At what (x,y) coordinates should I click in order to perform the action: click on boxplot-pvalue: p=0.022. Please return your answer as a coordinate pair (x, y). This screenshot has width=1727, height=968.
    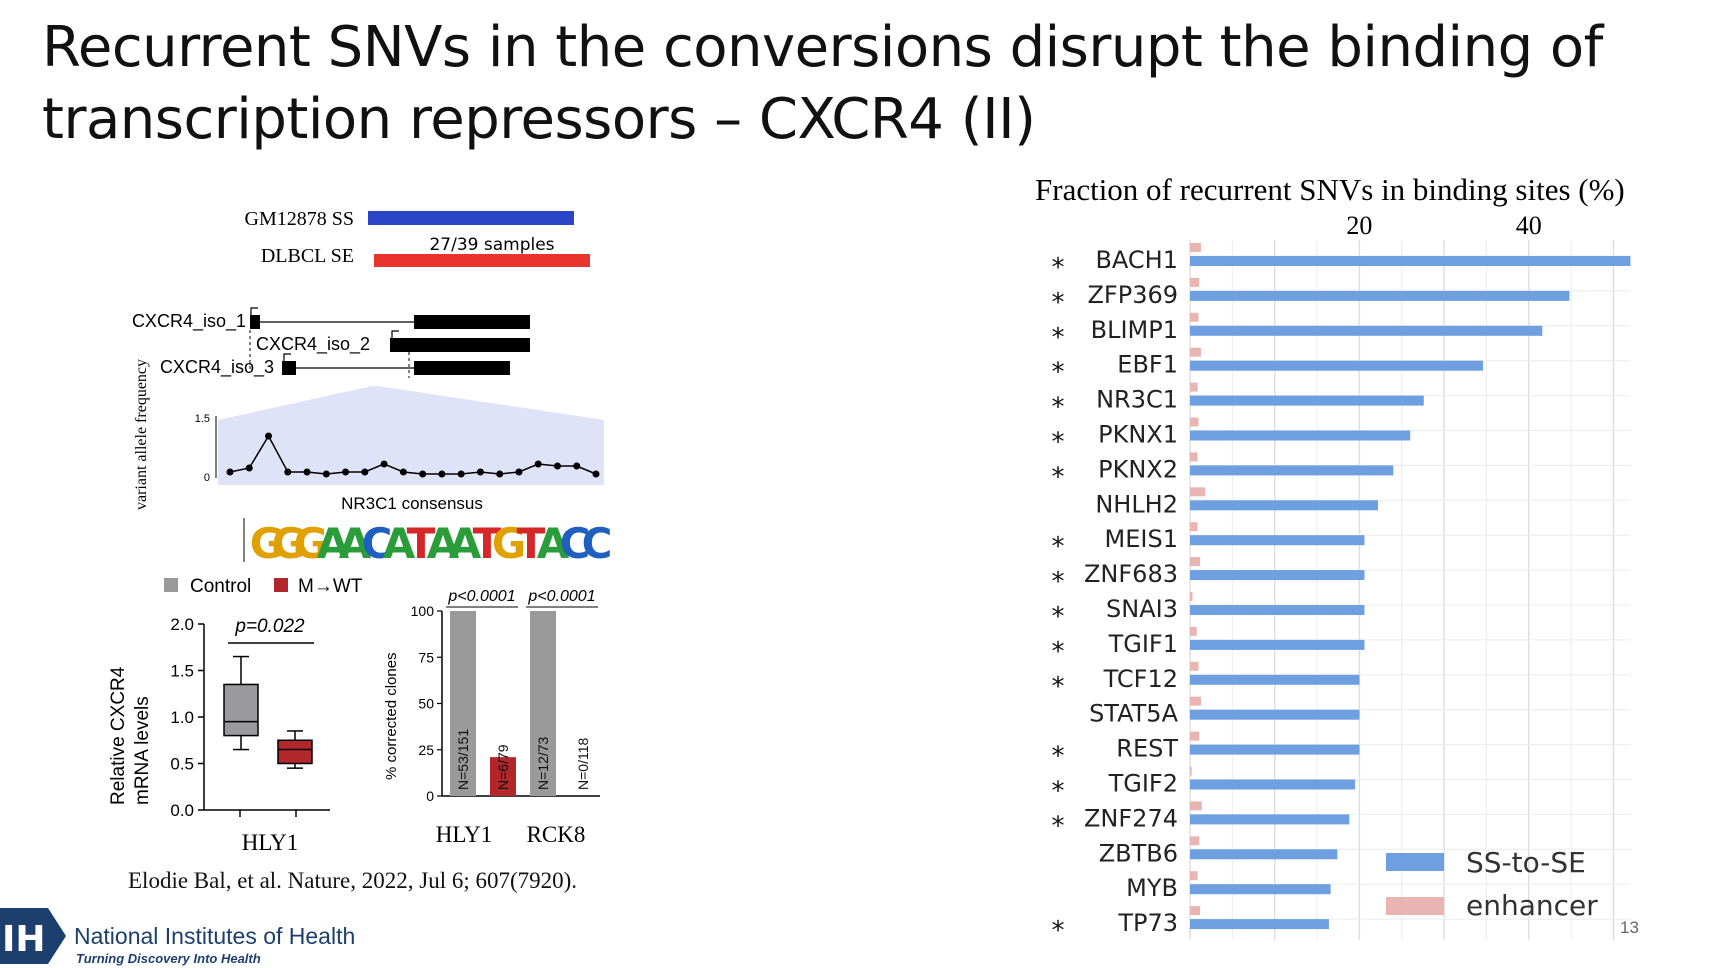
    Looking at the image, I should click on (269, 626).